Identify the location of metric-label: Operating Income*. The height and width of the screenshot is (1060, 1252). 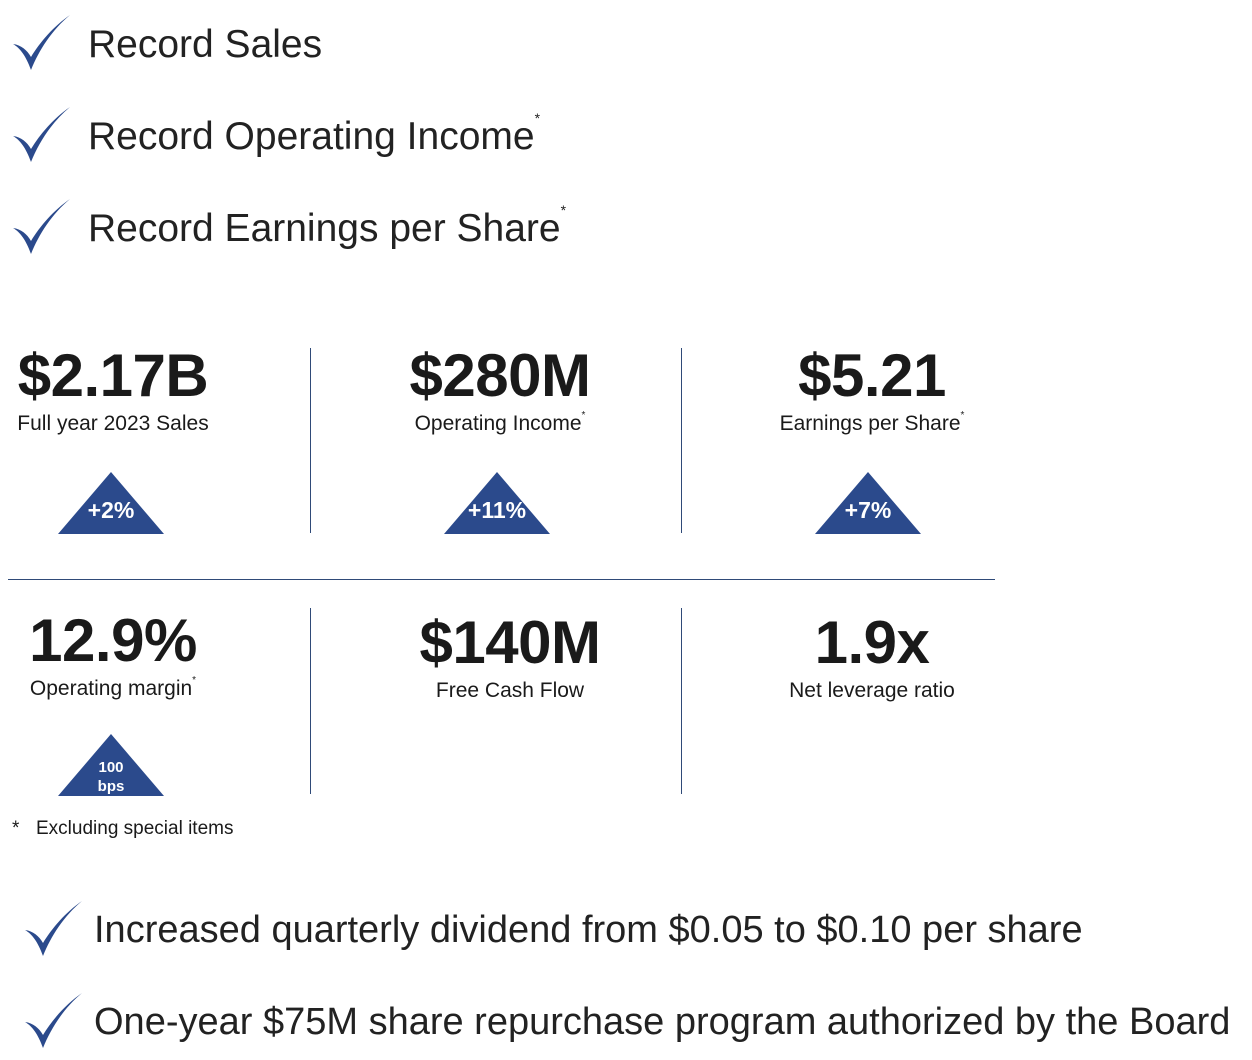
(500, 422).